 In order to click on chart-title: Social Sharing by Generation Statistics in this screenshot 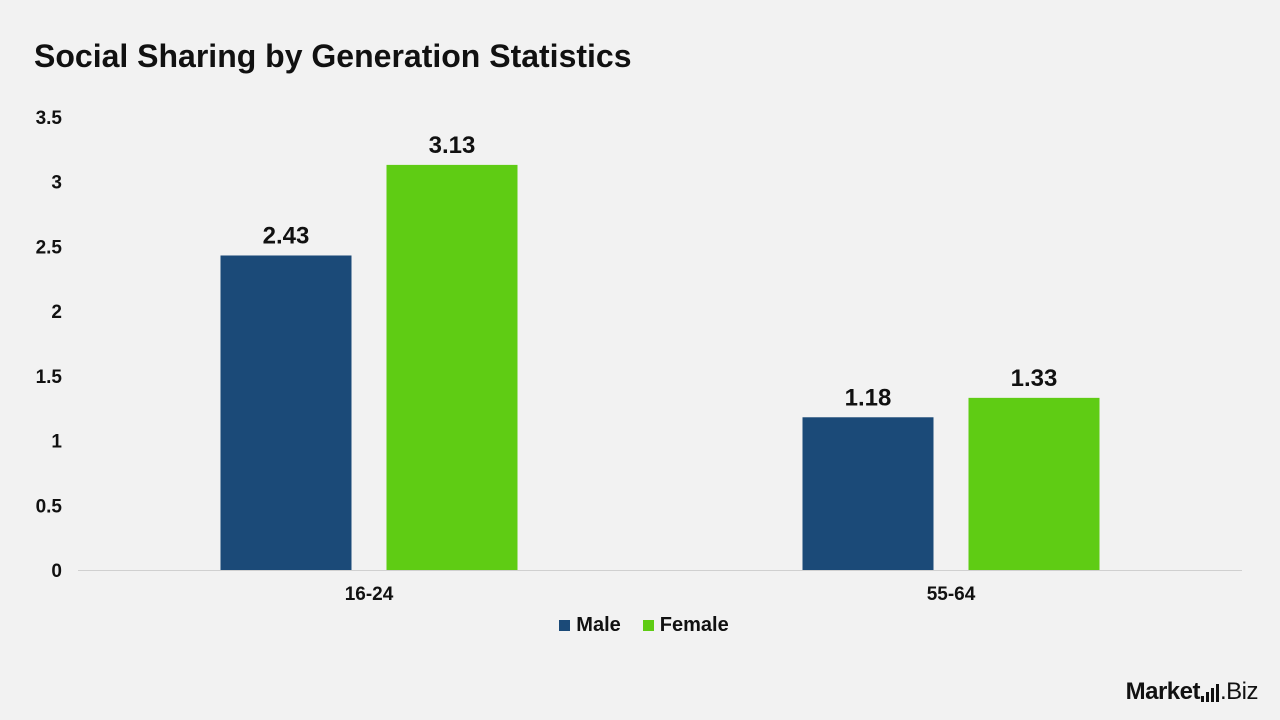, I will do `click(333, 56)`.